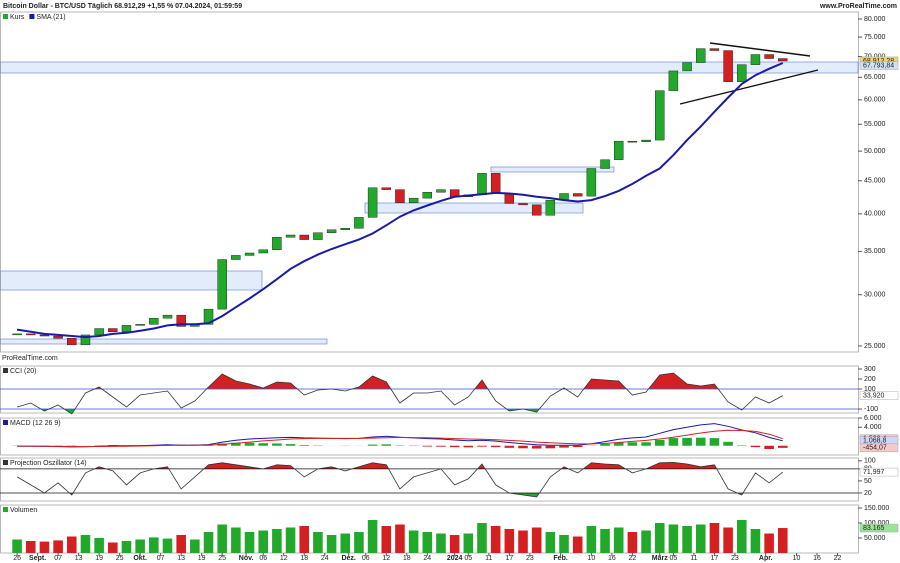 The image size is (900, 563). I want to click on last-value-box, so click(879, 395).